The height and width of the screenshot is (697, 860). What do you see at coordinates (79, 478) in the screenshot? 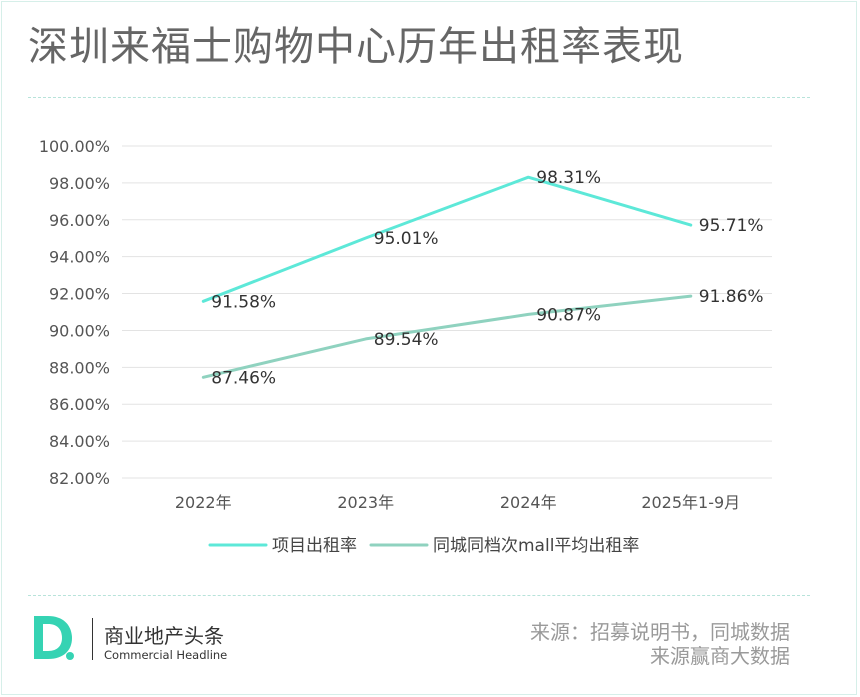
I see `y-tick-label: 82.00%` at bounding box center [79, 478].